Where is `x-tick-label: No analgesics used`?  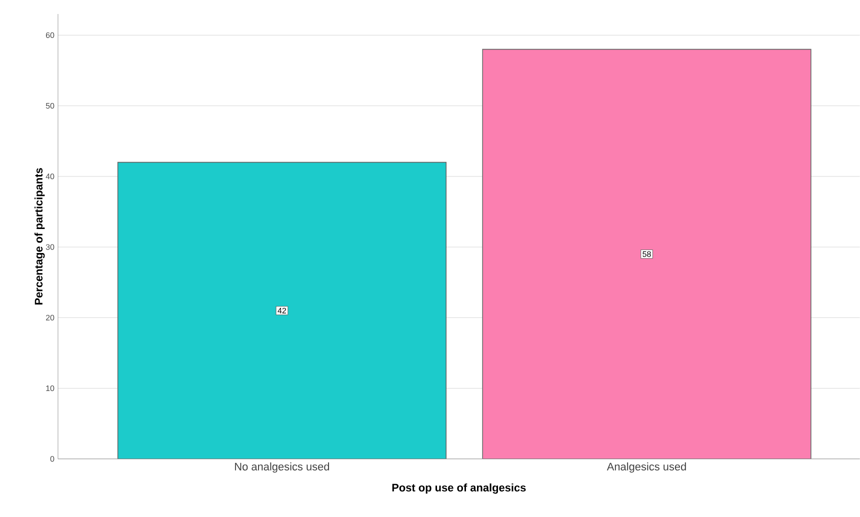 x-tick-label: No analgesics used is located at coordinates (282, 467).